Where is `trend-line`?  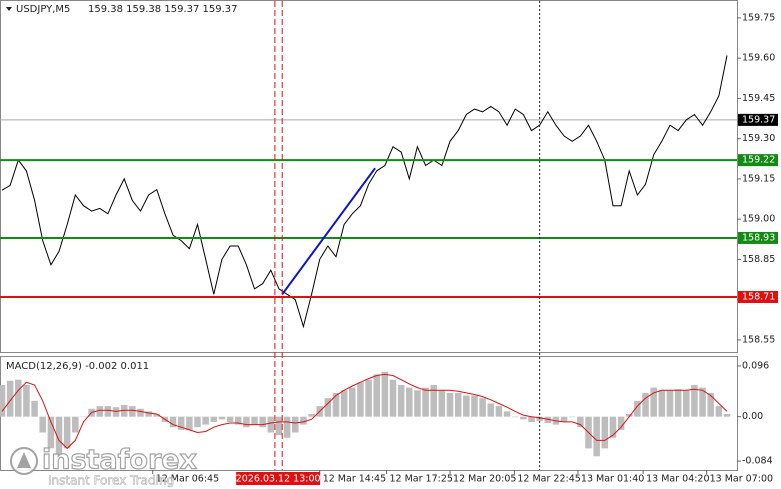
trend-line is located at coordinates (328, 231).